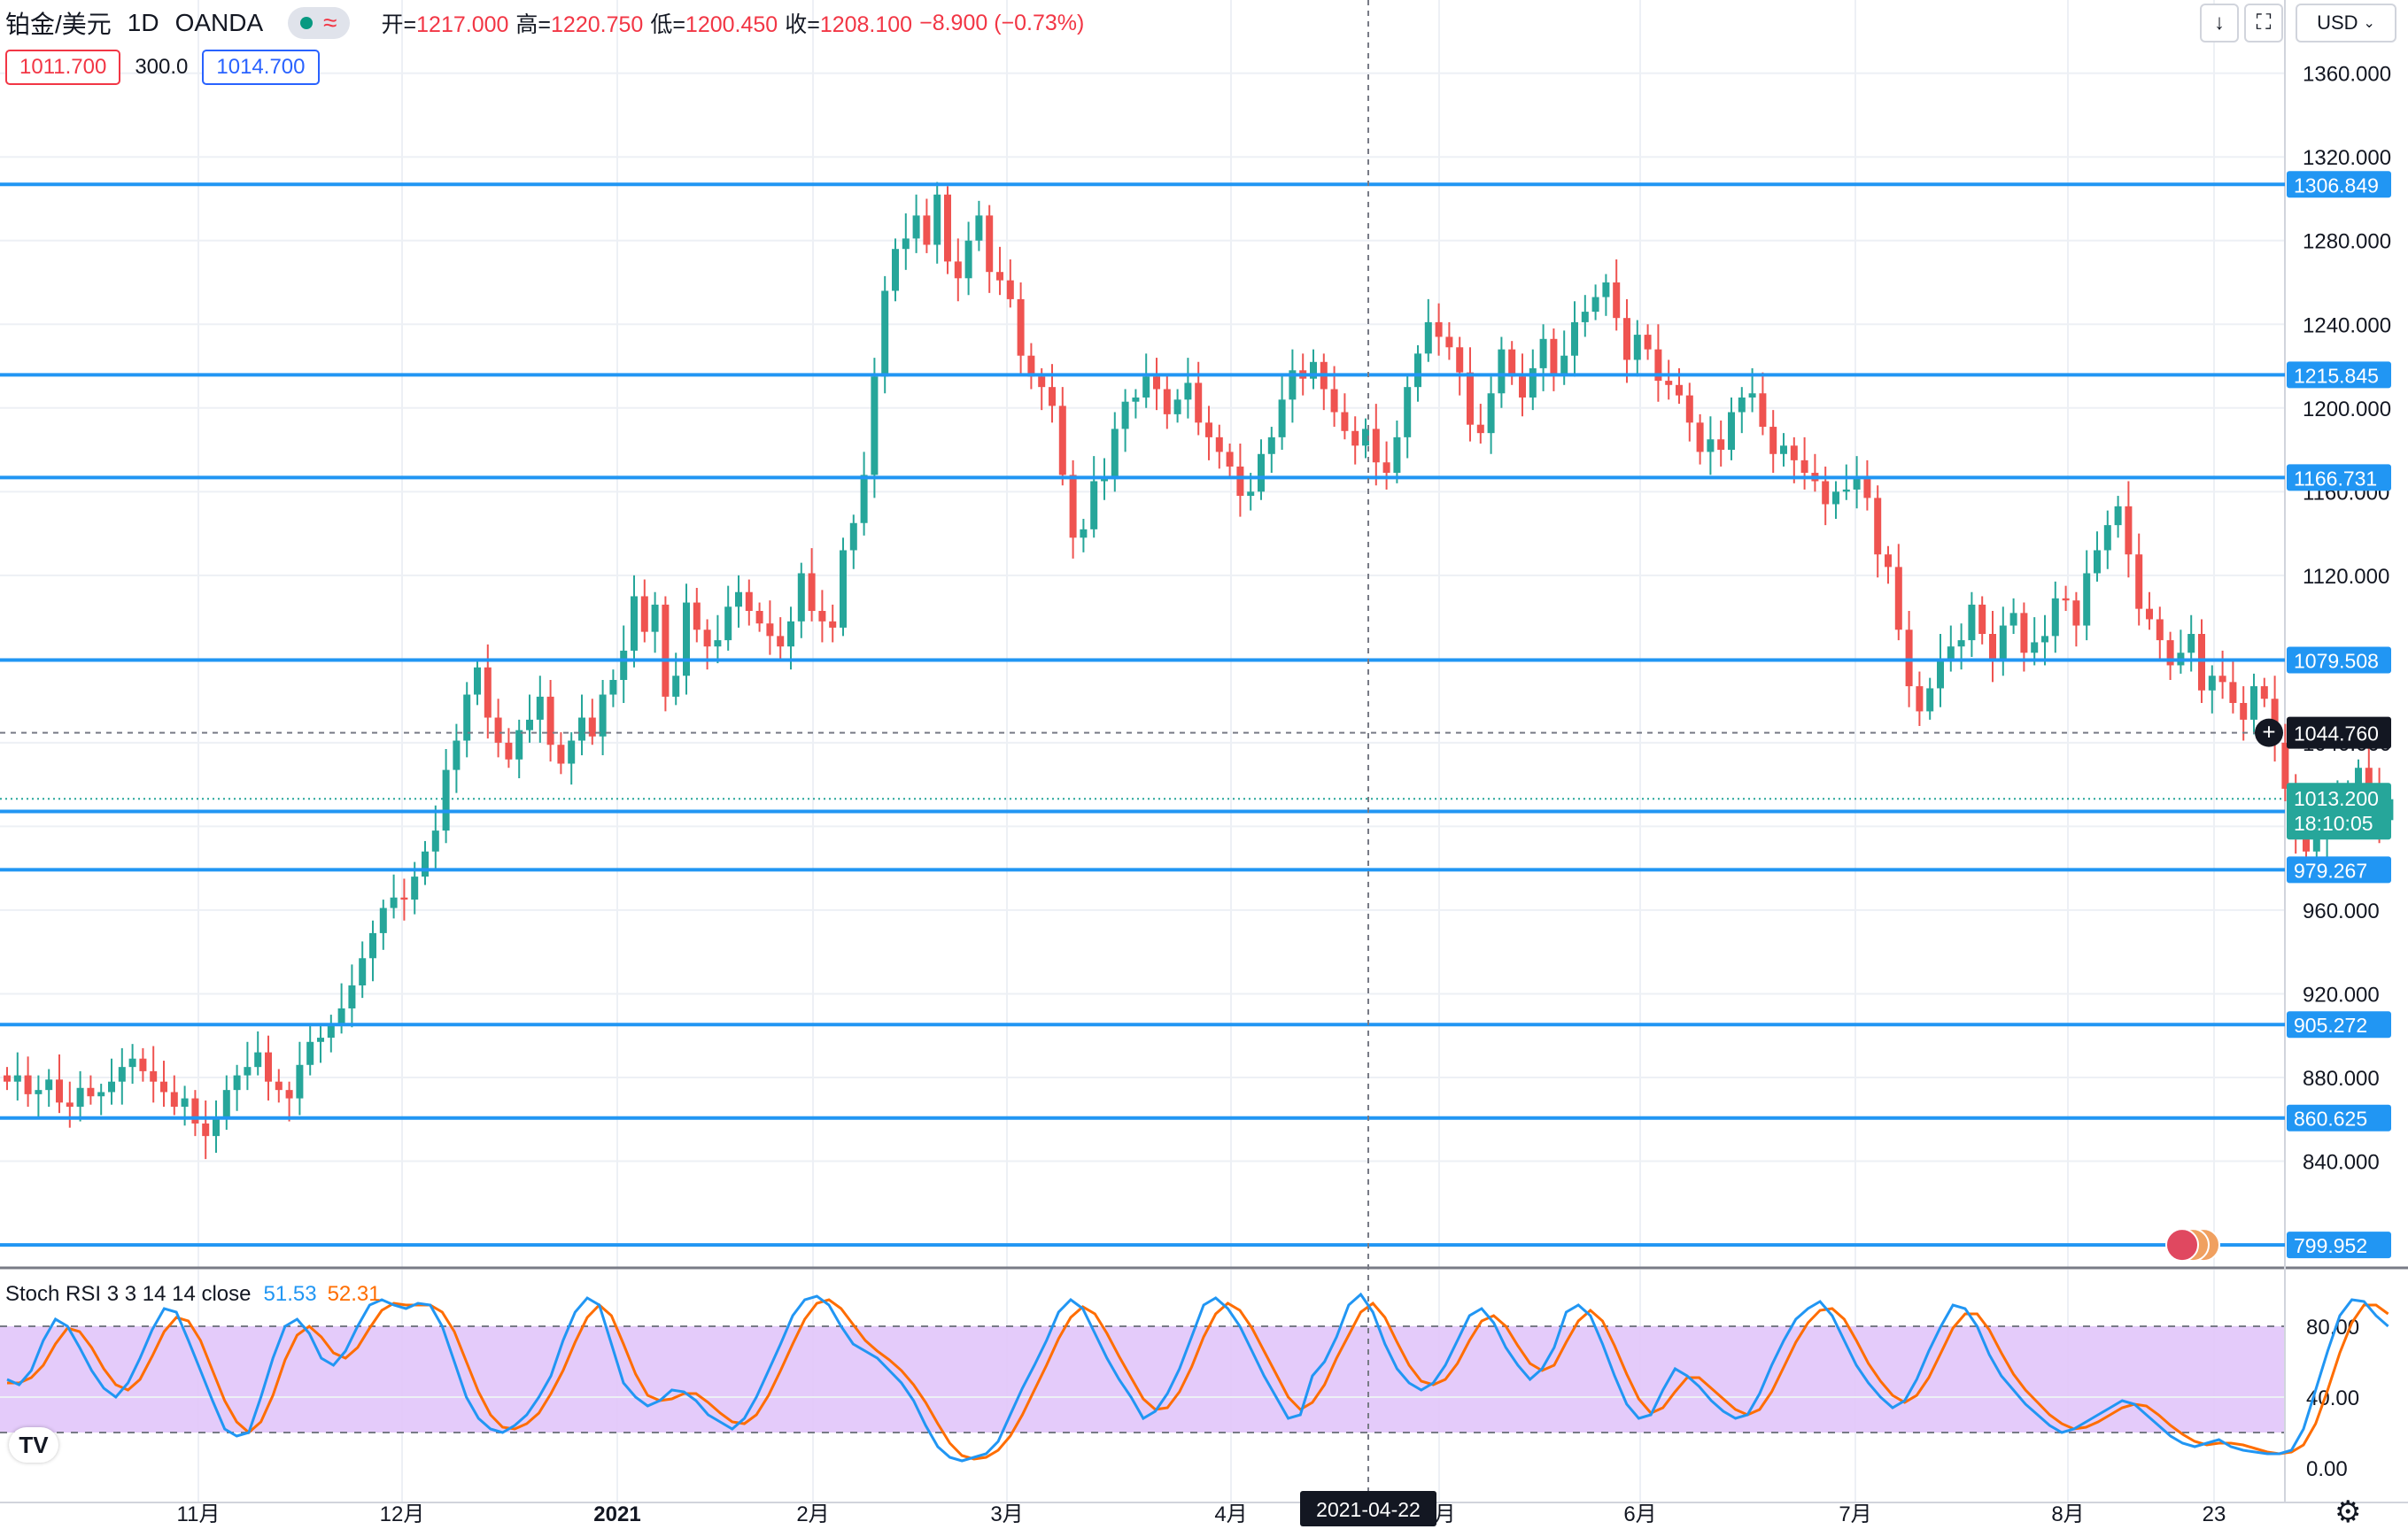 This screenshot has width=2408, height=1537. What do you see at coordinates (143, 22) in the screenshot?
I see `timeframe: 1D` at bounding box center [143, 22].